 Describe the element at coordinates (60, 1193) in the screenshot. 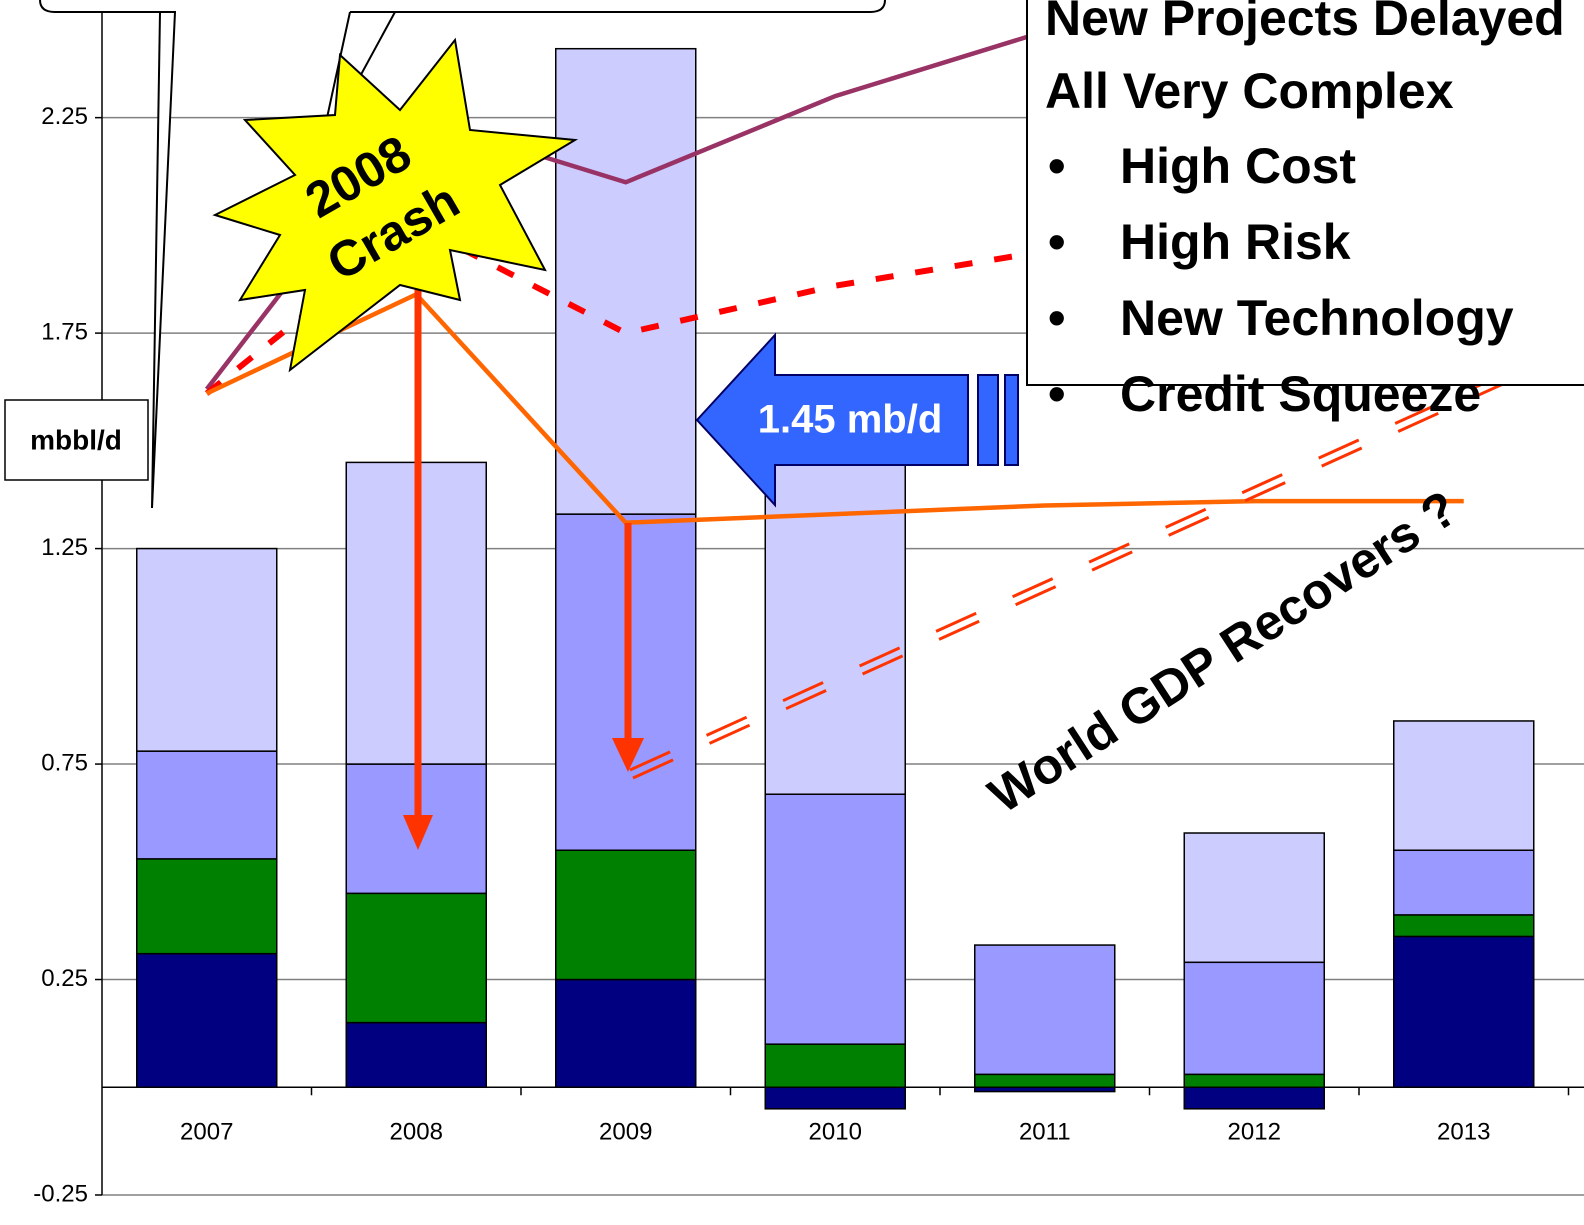

I see `y-tick-label: -0.25` at that location.